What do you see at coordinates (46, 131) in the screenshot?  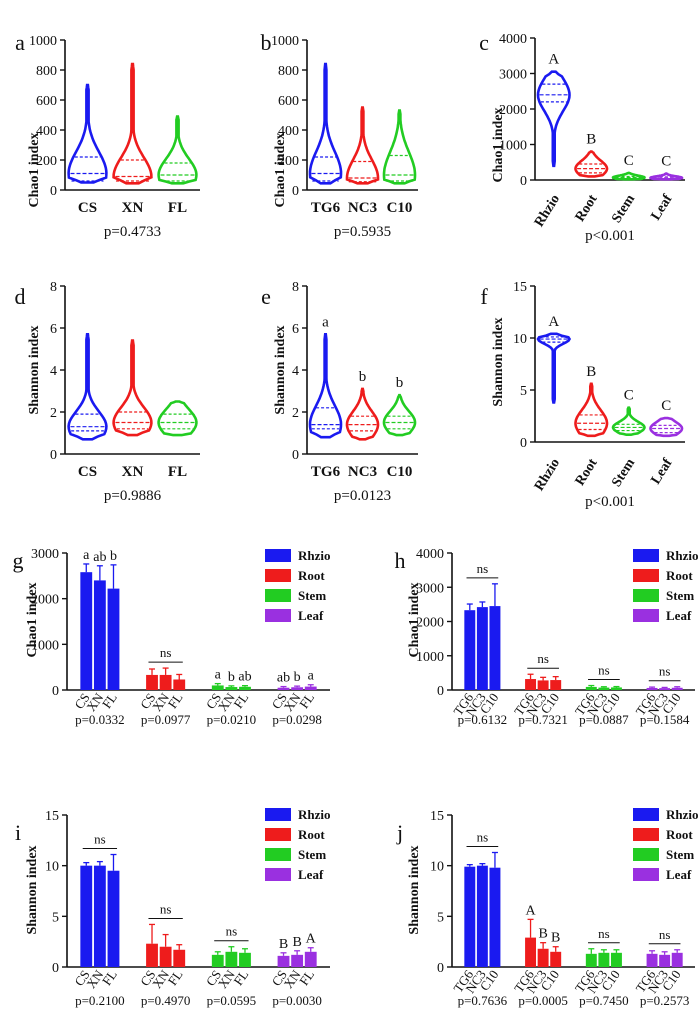 I see `y-tick-label: 400` at bounding box center [46, 131].